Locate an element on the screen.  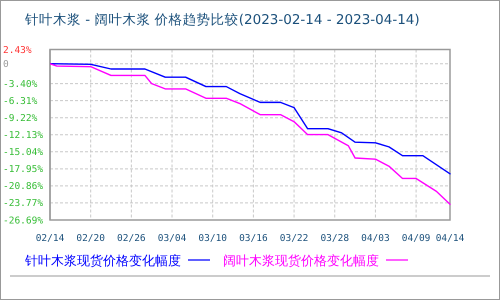
y-tick-label: -23.77% is located at coordinates (23, 204).